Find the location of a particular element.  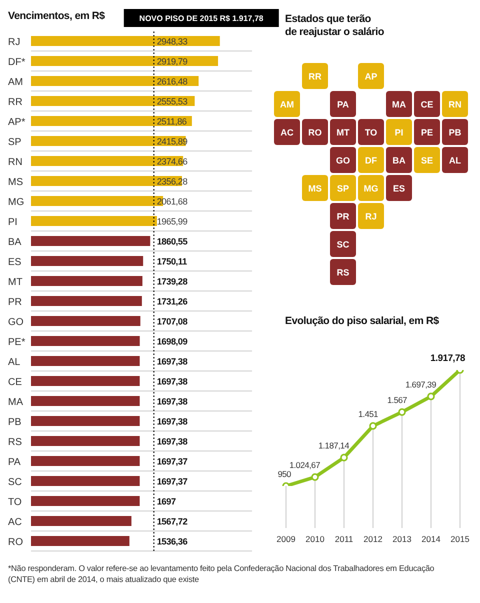

x-tick-label: 2013 is located at coordinates (402, 539).